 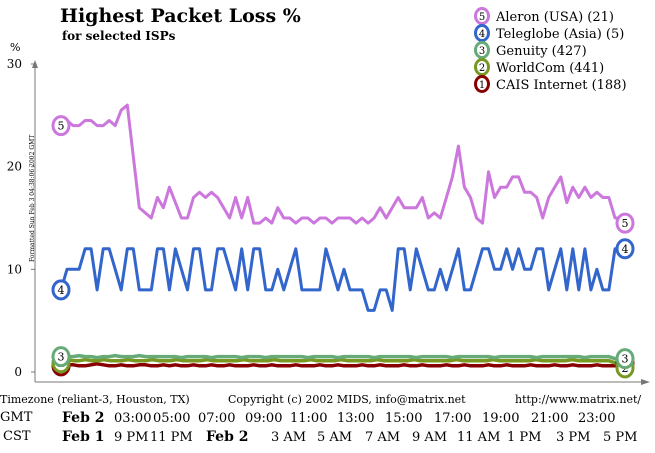 I want to click on cst-tick: 3 PM, so click(x=573, y=437).